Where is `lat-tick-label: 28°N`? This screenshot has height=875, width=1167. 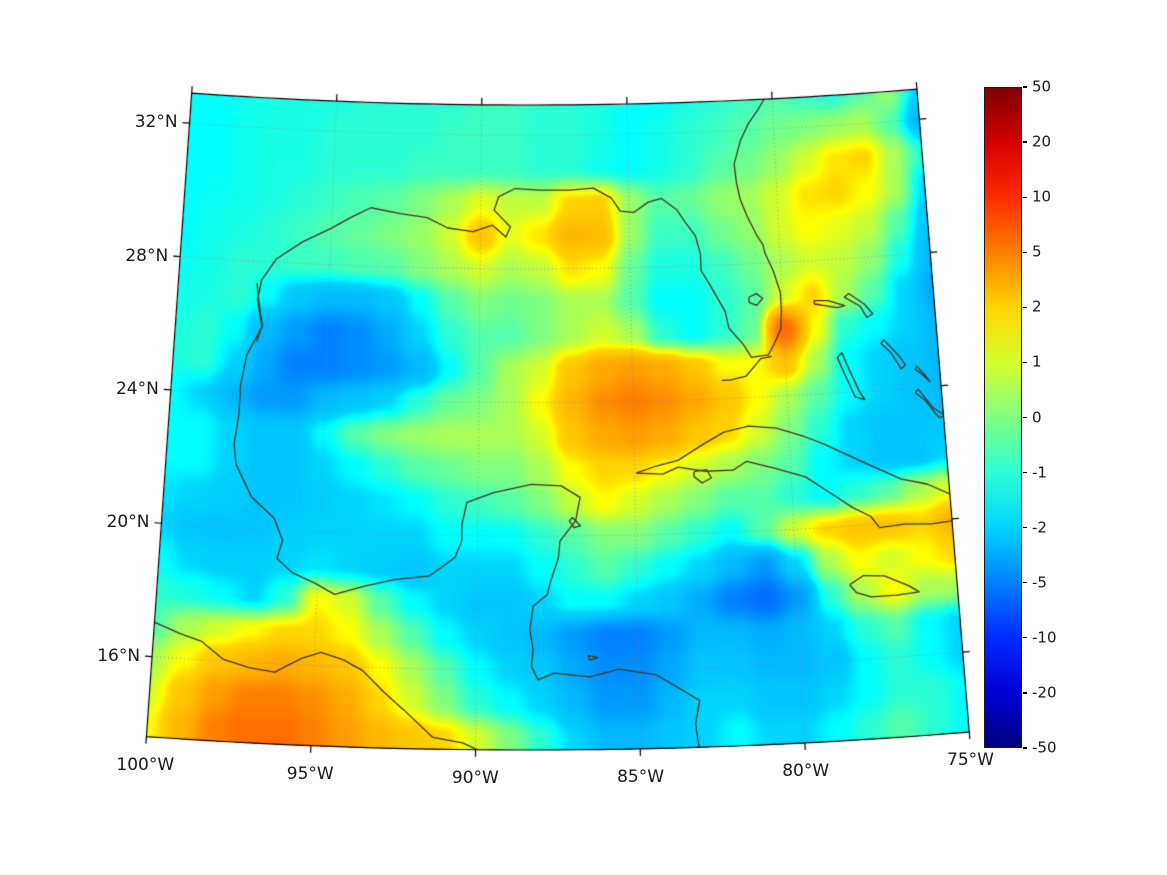
lat-tick-label: 28°N is located at coordinates (147, 255).